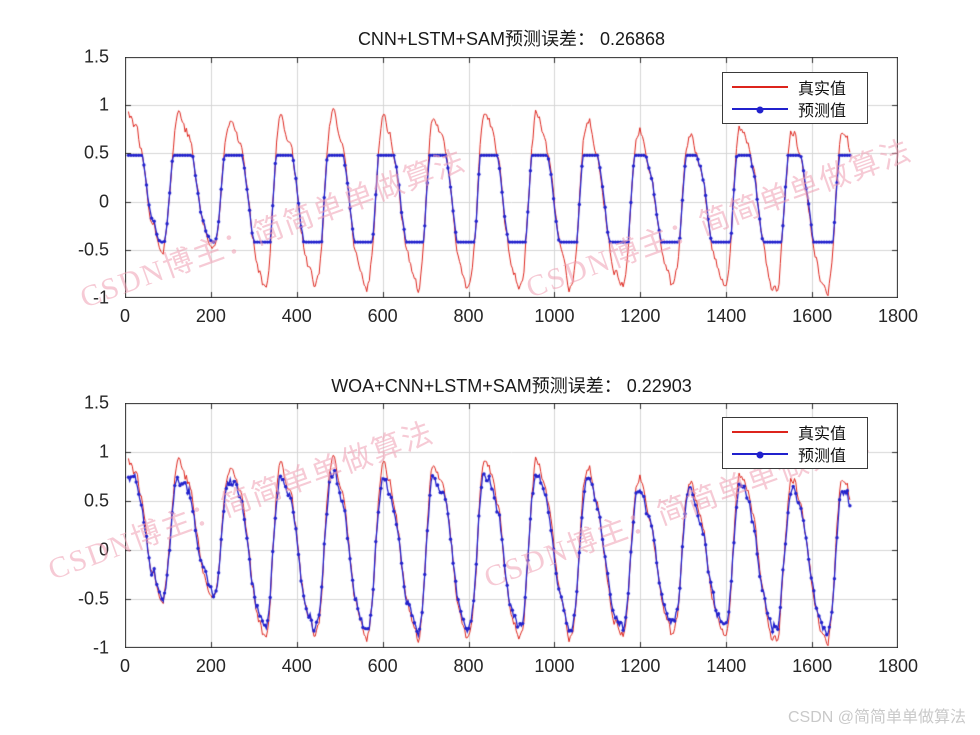  I want to click on csdn-credit: CSDN @简简单单做算法, so click(876, 717).